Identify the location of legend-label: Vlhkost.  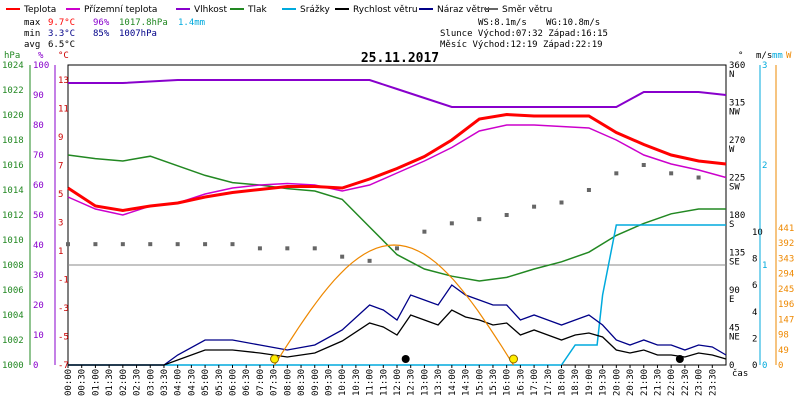
(210, 10).